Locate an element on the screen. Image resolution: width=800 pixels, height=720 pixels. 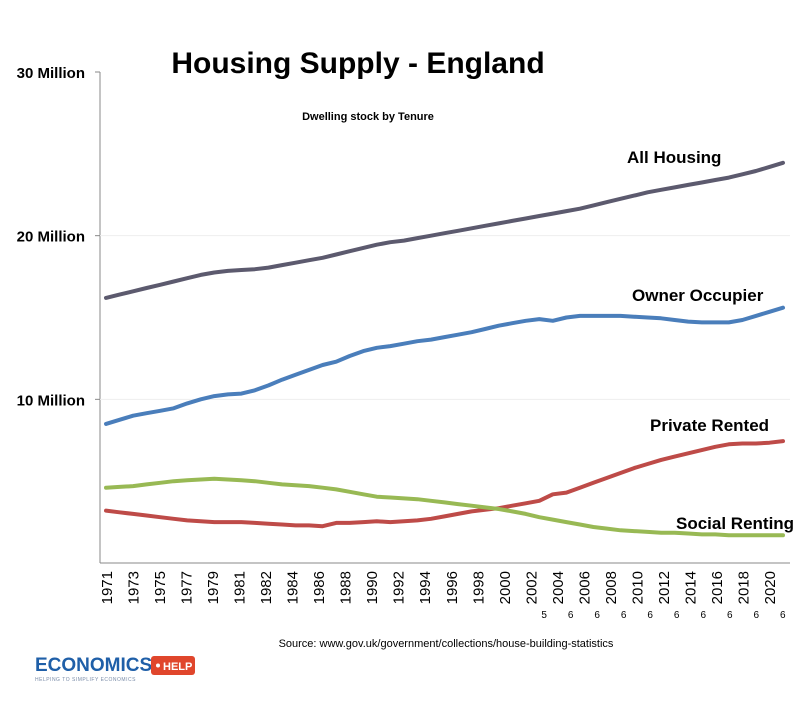
label-private-rented: Private Rented is located at coordinates (709, 425).